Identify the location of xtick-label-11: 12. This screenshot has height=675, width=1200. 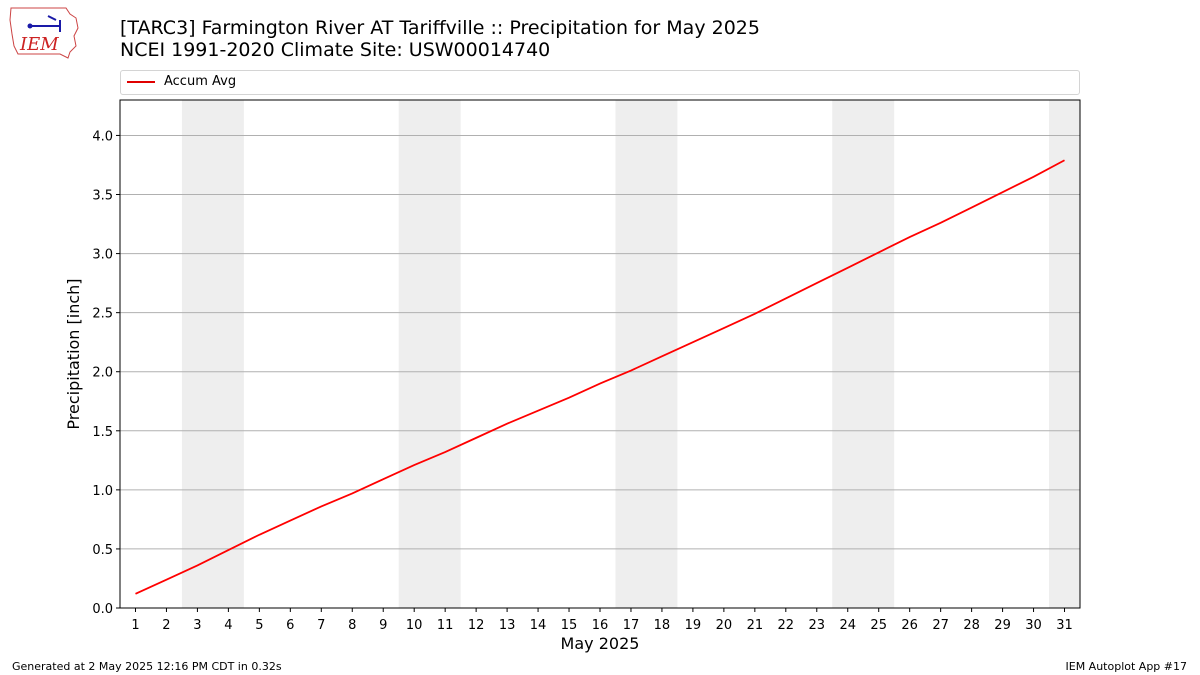
(476, 625).